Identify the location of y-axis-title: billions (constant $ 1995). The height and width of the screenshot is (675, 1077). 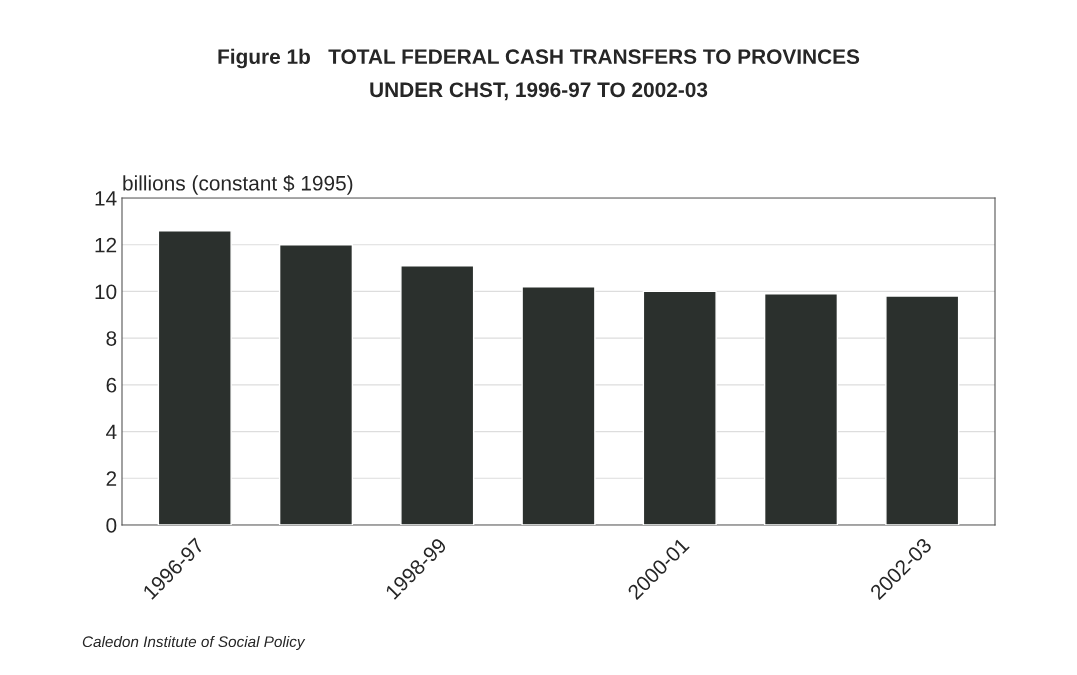
(238, 184).